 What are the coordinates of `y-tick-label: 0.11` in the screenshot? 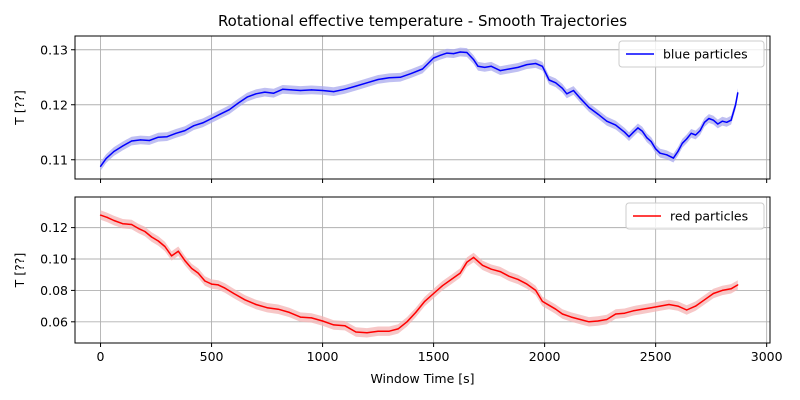 It's located at (54, 159).